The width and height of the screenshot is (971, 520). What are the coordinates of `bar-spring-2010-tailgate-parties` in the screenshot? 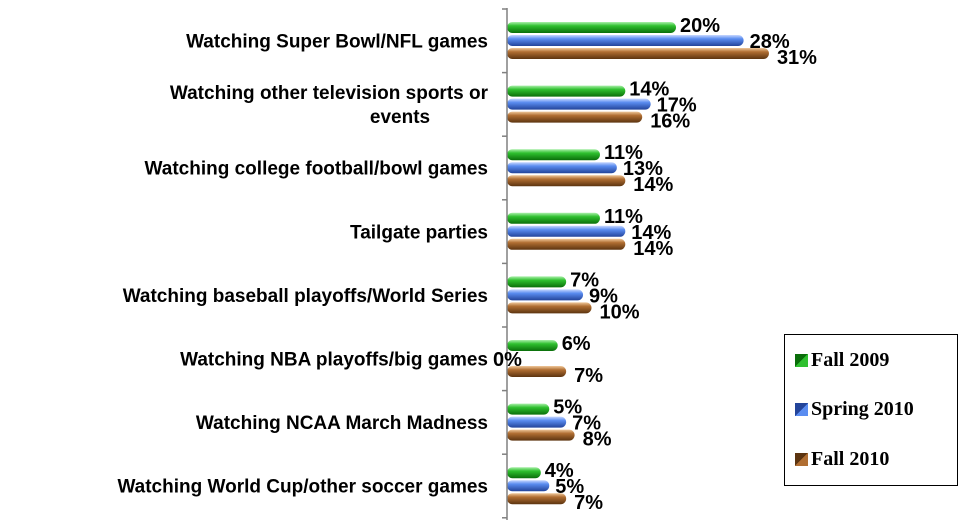 It's located at (566, 231).